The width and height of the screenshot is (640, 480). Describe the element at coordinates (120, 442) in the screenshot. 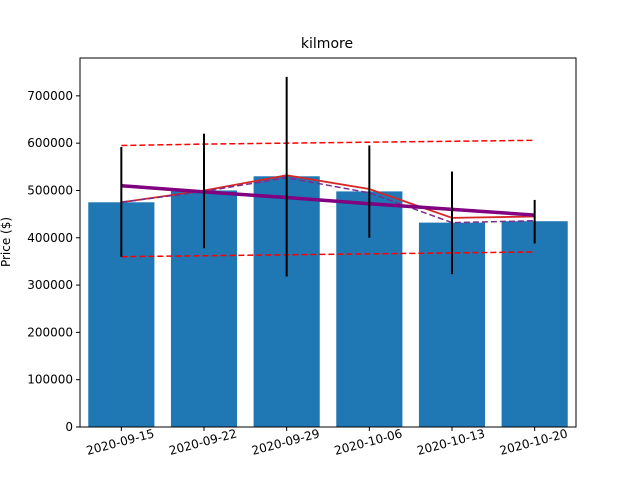

I see `x-tick-label: 2020-09-15` at that location.